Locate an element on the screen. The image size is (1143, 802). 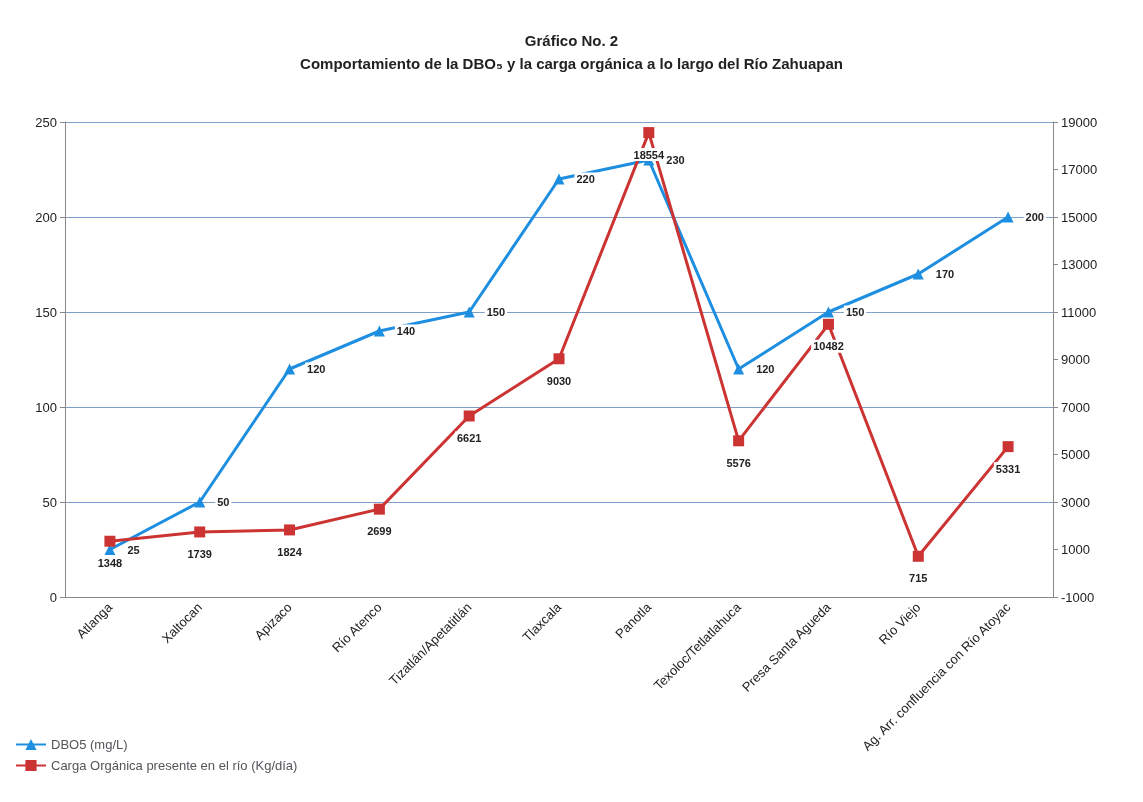
y2-tick-label: 19000 is located at coordinates (1079, 122).